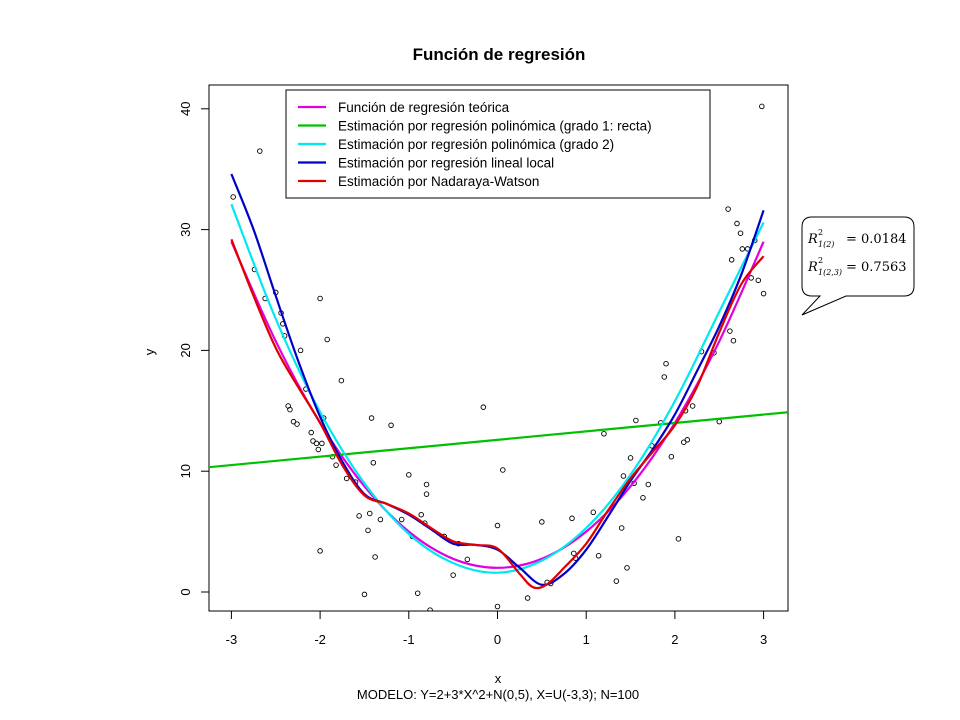 This screenshot has height=720, width=960. What do you see at coordinates (409, 639) in the screenshot?
I see `x-tick-label: -1` at bounding box center [409, 639].